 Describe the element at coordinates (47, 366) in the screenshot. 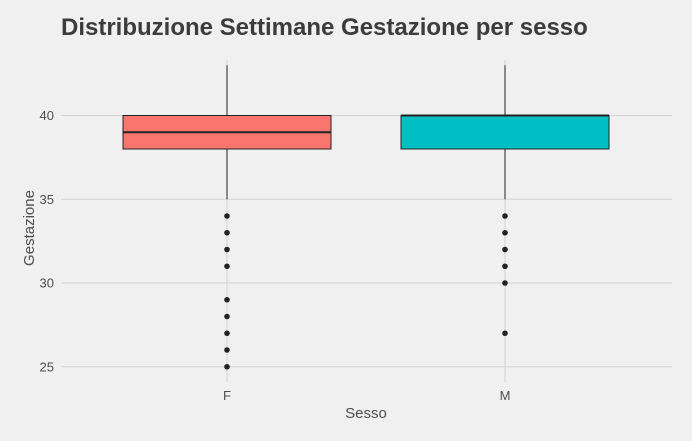

I see `y-tick-label-25: 25` at that location.